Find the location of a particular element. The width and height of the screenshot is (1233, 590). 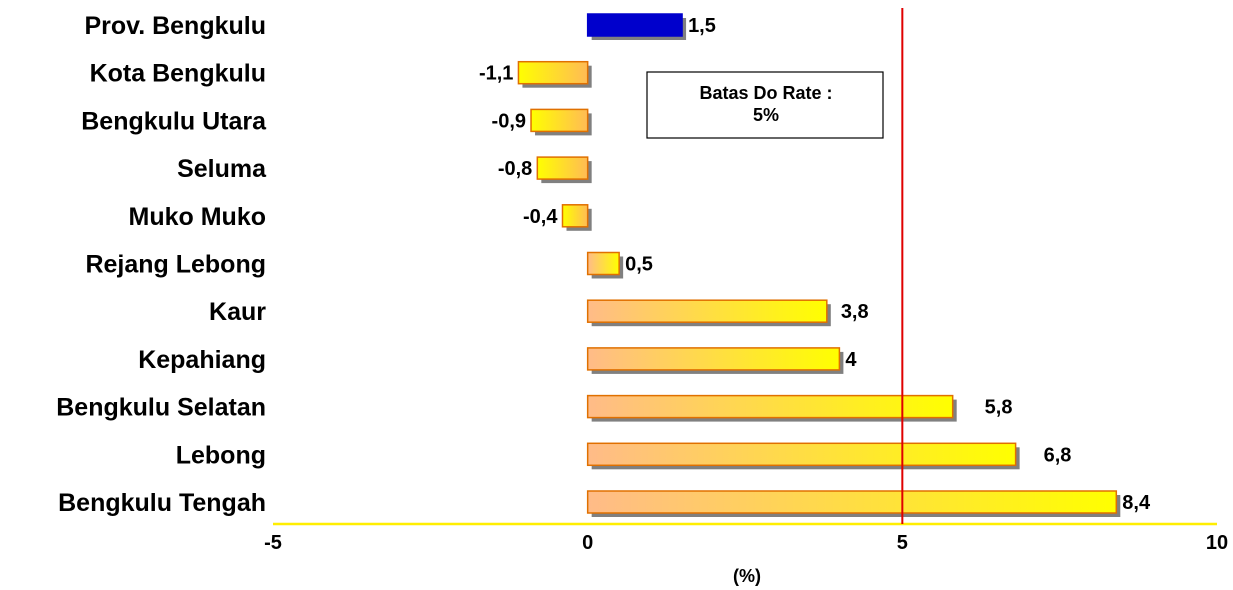

category-label-prov-bengkulu: Prov. Bengkulu is located at coordinates (175, 26).